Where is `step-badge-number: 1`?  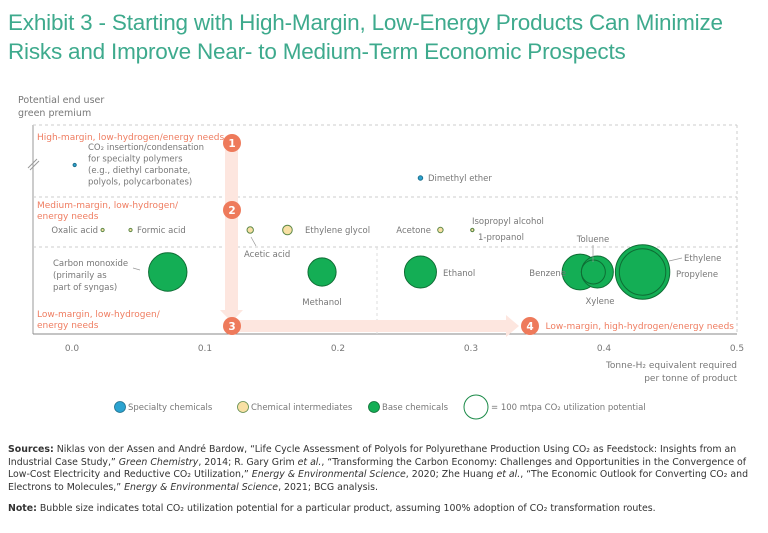 step-badge-number: 1 is located at coordinates (231, 144).